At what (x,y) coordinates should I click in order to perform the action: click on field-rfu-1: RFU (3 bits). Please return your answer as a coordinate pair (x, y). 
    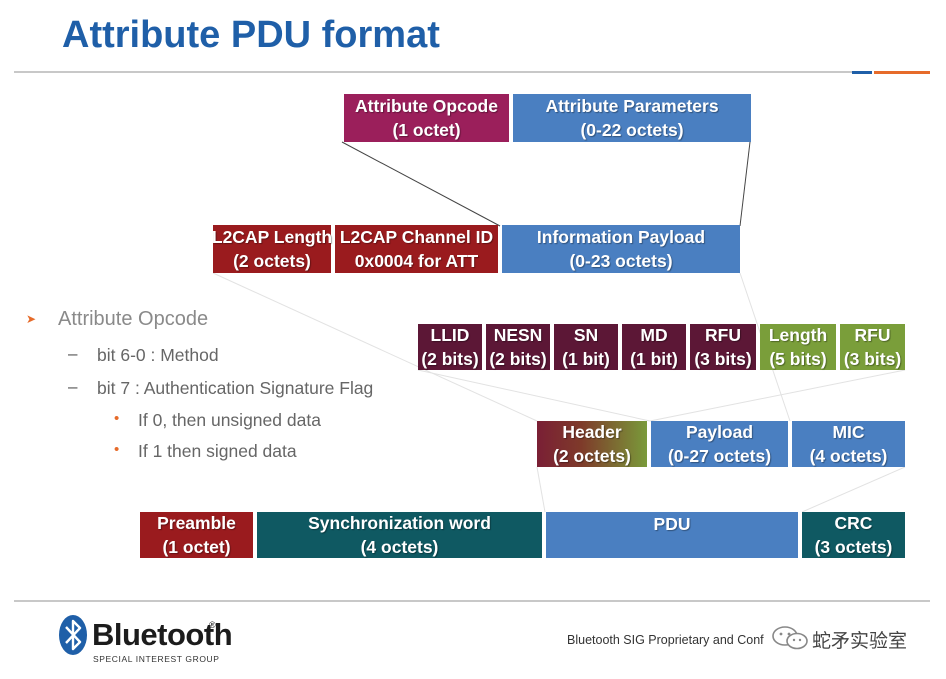
    Looking at the image, I should click on (723, 347).